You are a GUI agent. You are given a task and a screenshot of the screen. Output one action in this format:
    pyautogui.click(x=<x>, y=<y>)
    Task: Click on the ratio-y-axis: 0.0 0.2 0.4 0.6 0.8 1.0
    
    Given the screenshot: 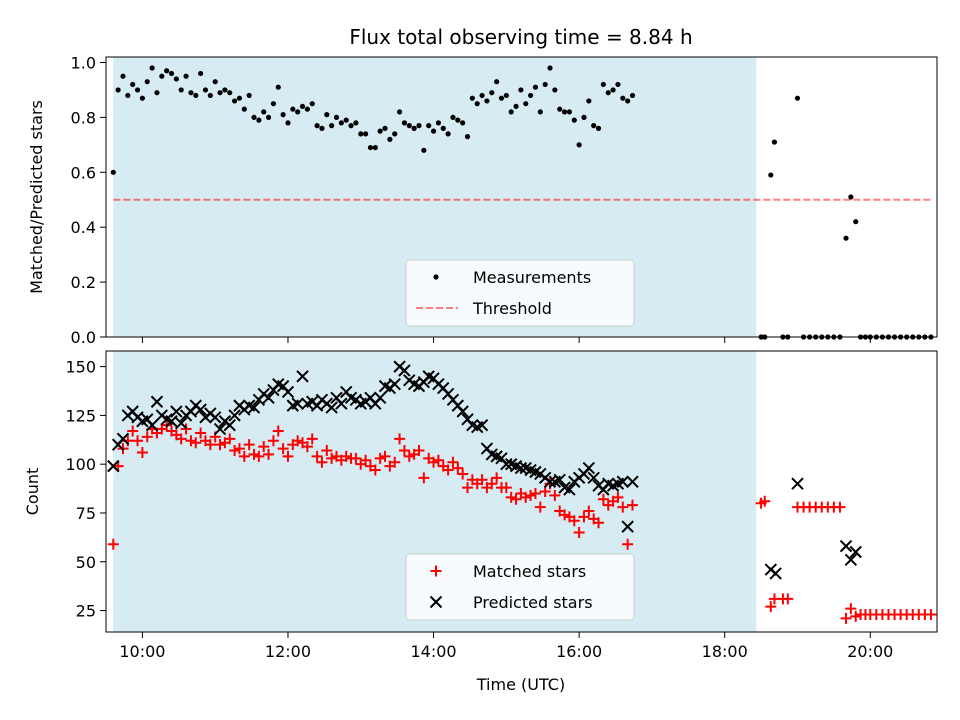 What is the action you would take?
    pyautogui.click(x=88, y=200)
    